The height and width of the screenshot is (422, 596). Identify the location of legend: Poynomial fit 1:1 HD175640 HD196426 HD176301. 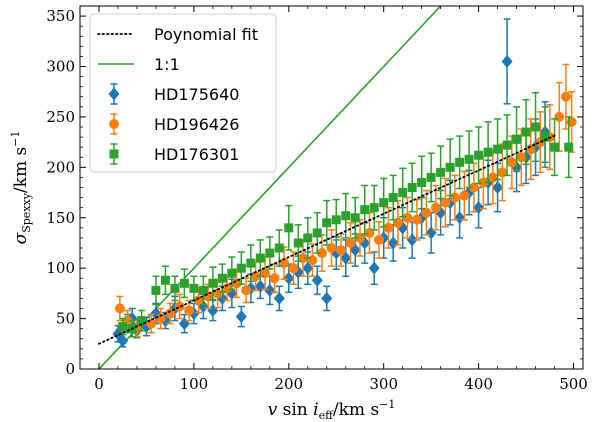
(183, 93).